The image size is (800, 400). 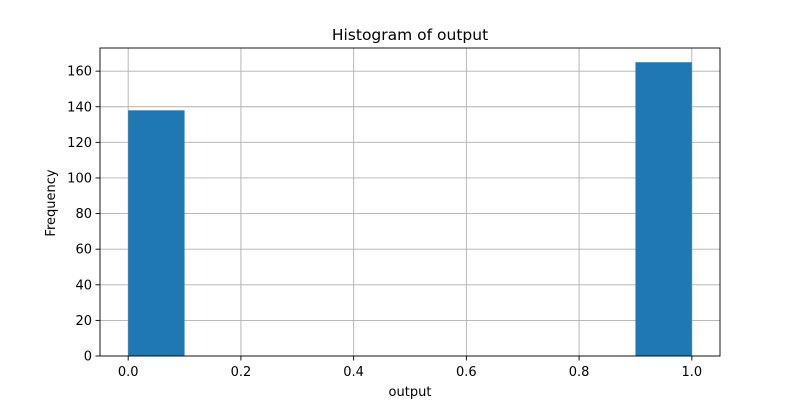 What do you see at coordinates (79, 72) in the screenshot?
I see `y-tick-label: 160` at bounding box center [79, 72].